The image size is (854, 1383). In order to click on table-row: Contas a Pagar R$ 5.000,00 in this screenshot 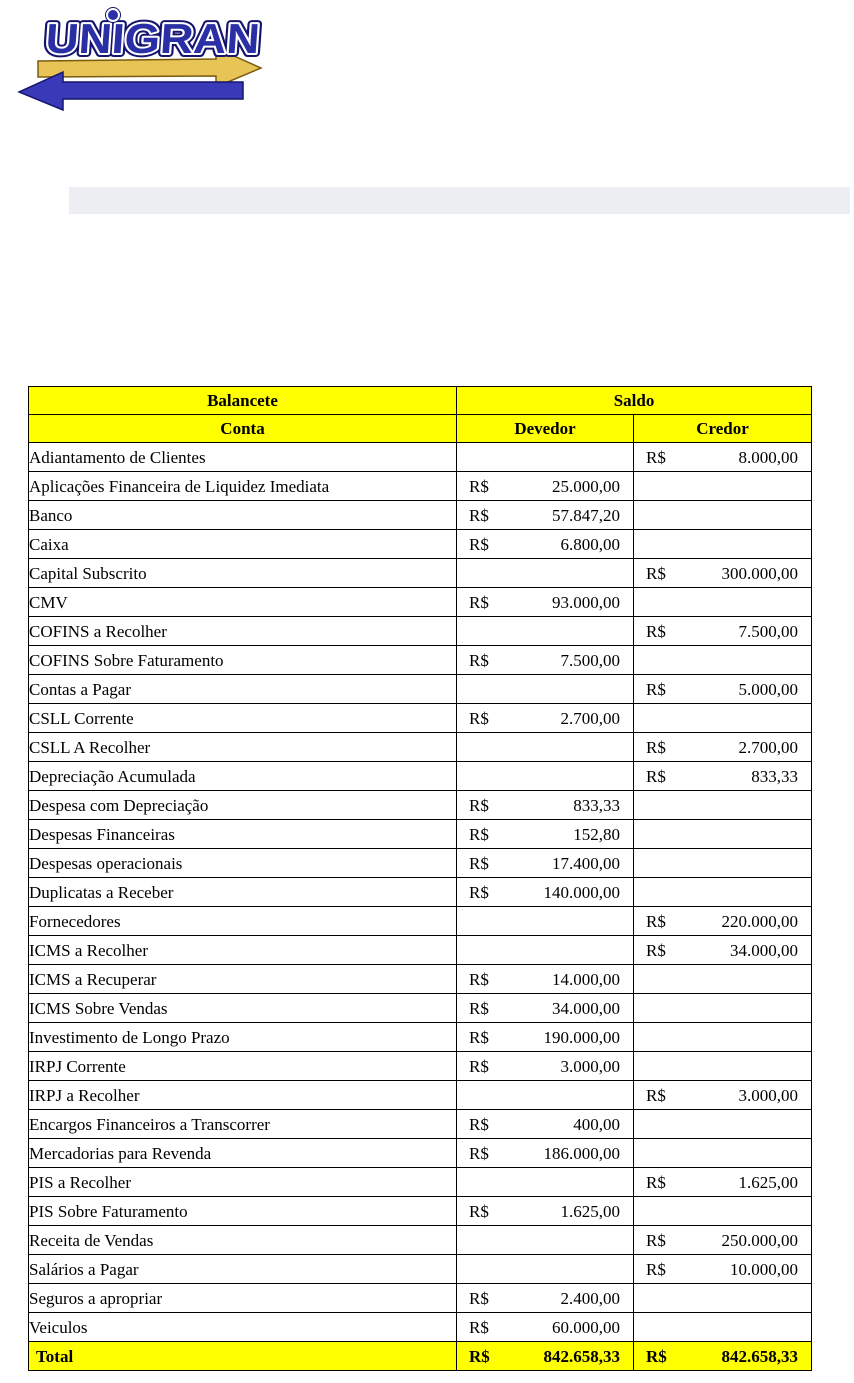, I will do `click(420, 689)`.